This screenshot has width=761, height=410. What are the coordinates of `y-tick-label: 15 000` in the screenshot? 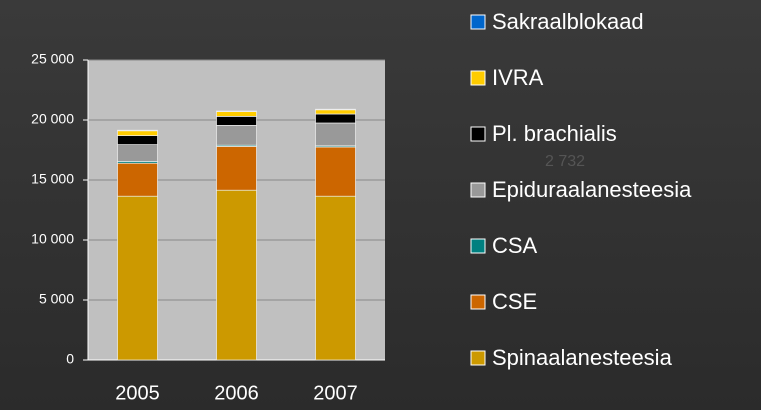 It's located at (52, 179).